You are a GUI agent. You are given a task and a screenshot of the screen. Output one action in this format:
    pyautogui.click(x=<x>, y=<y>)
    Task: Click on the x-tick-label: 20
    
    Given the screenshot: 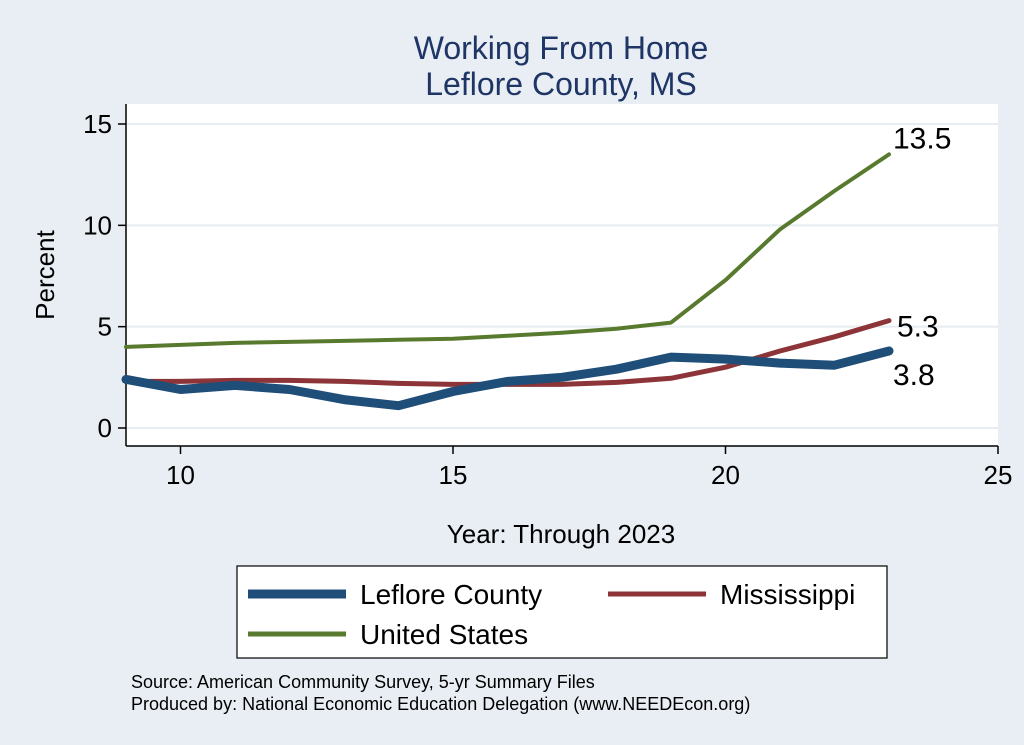 What is the action you would take?
    pyautogui.click(x=725, y=475)
    